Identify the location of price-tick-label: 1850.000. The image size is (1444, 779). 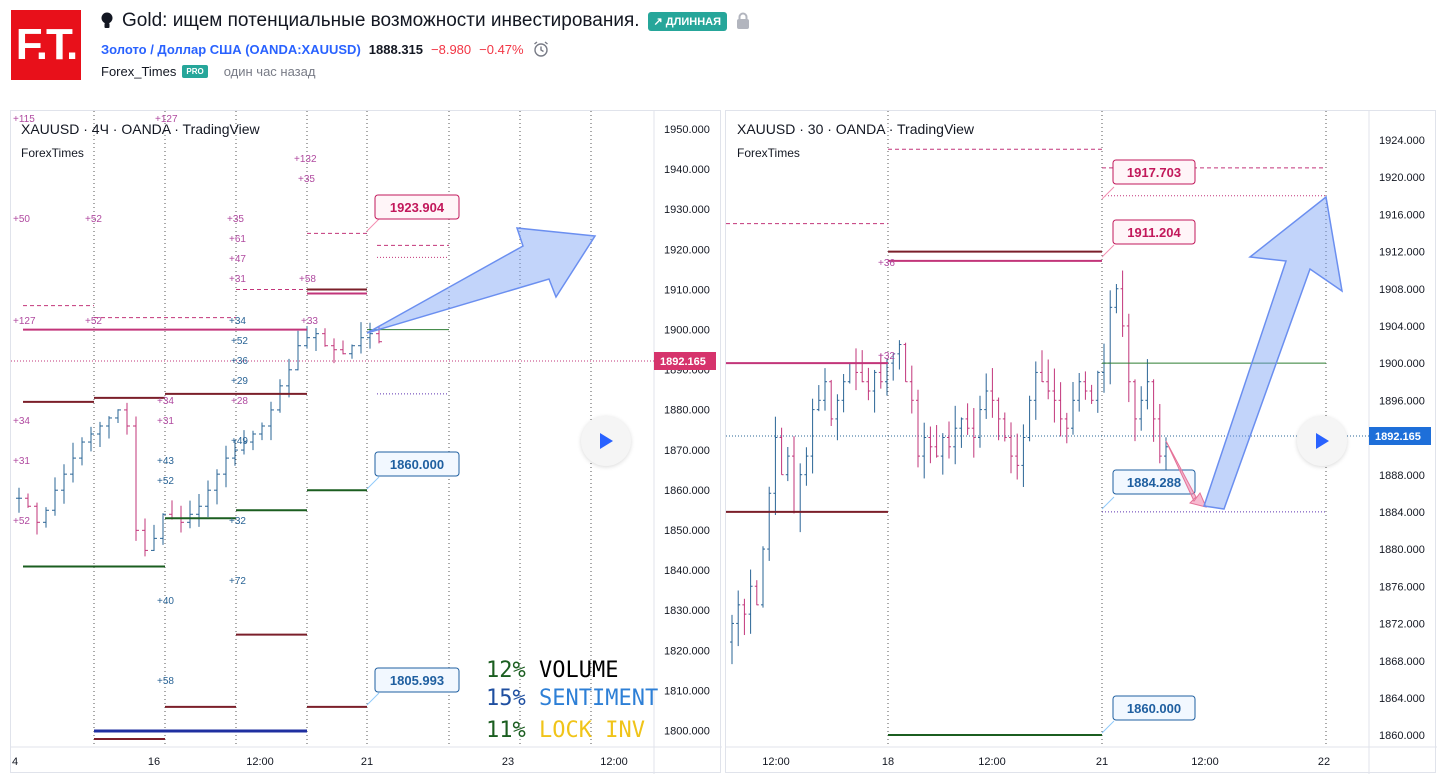
(687, 531).